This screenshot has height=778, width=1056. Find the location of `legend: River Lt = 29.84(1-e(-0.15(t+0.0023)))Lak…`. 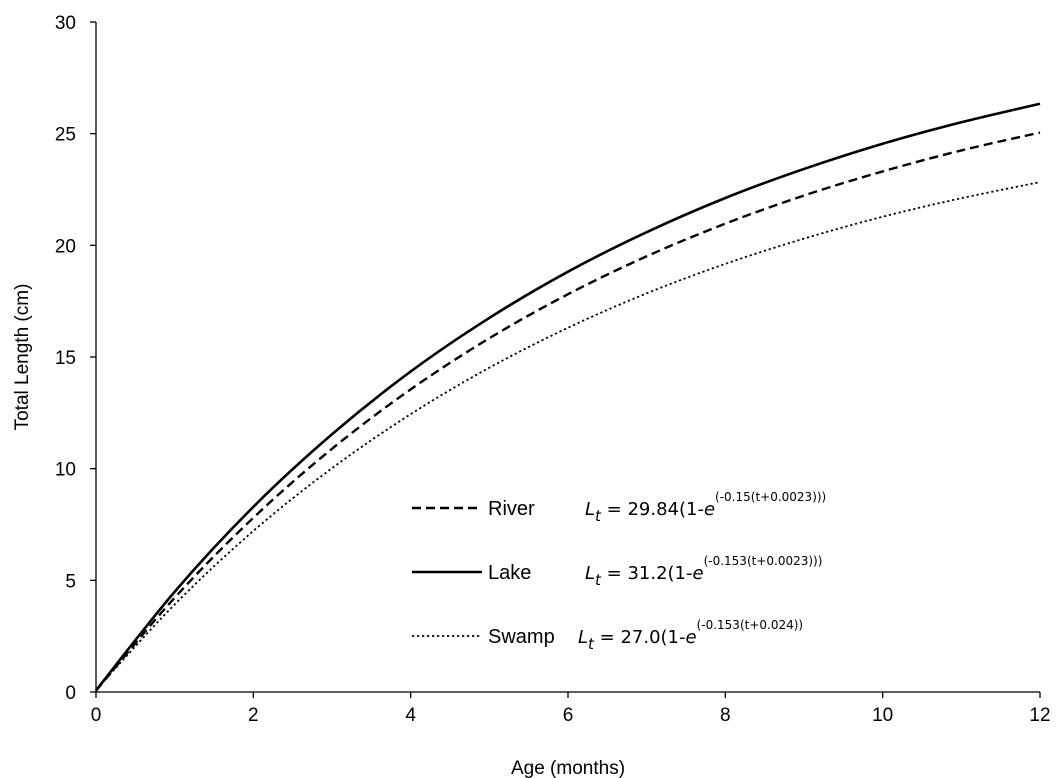

legend: River Lt = 29.84(1-e(-0.15(t+0.0023)))Lak… is located at coordinates (619, 571).